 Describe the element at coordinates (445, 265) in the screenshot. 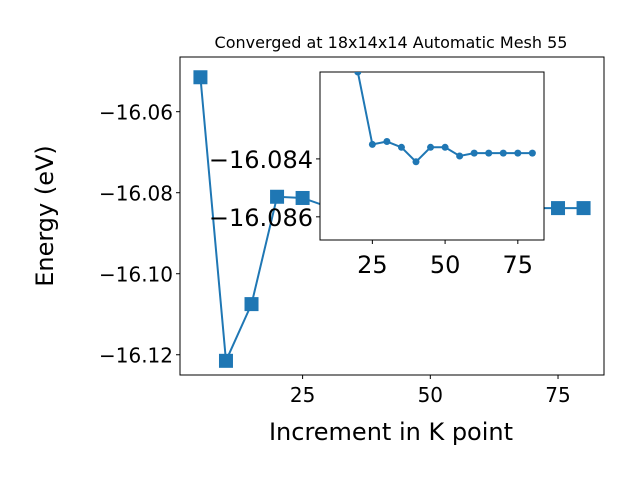

I see `inset-x-tick-label: 50` at that location.